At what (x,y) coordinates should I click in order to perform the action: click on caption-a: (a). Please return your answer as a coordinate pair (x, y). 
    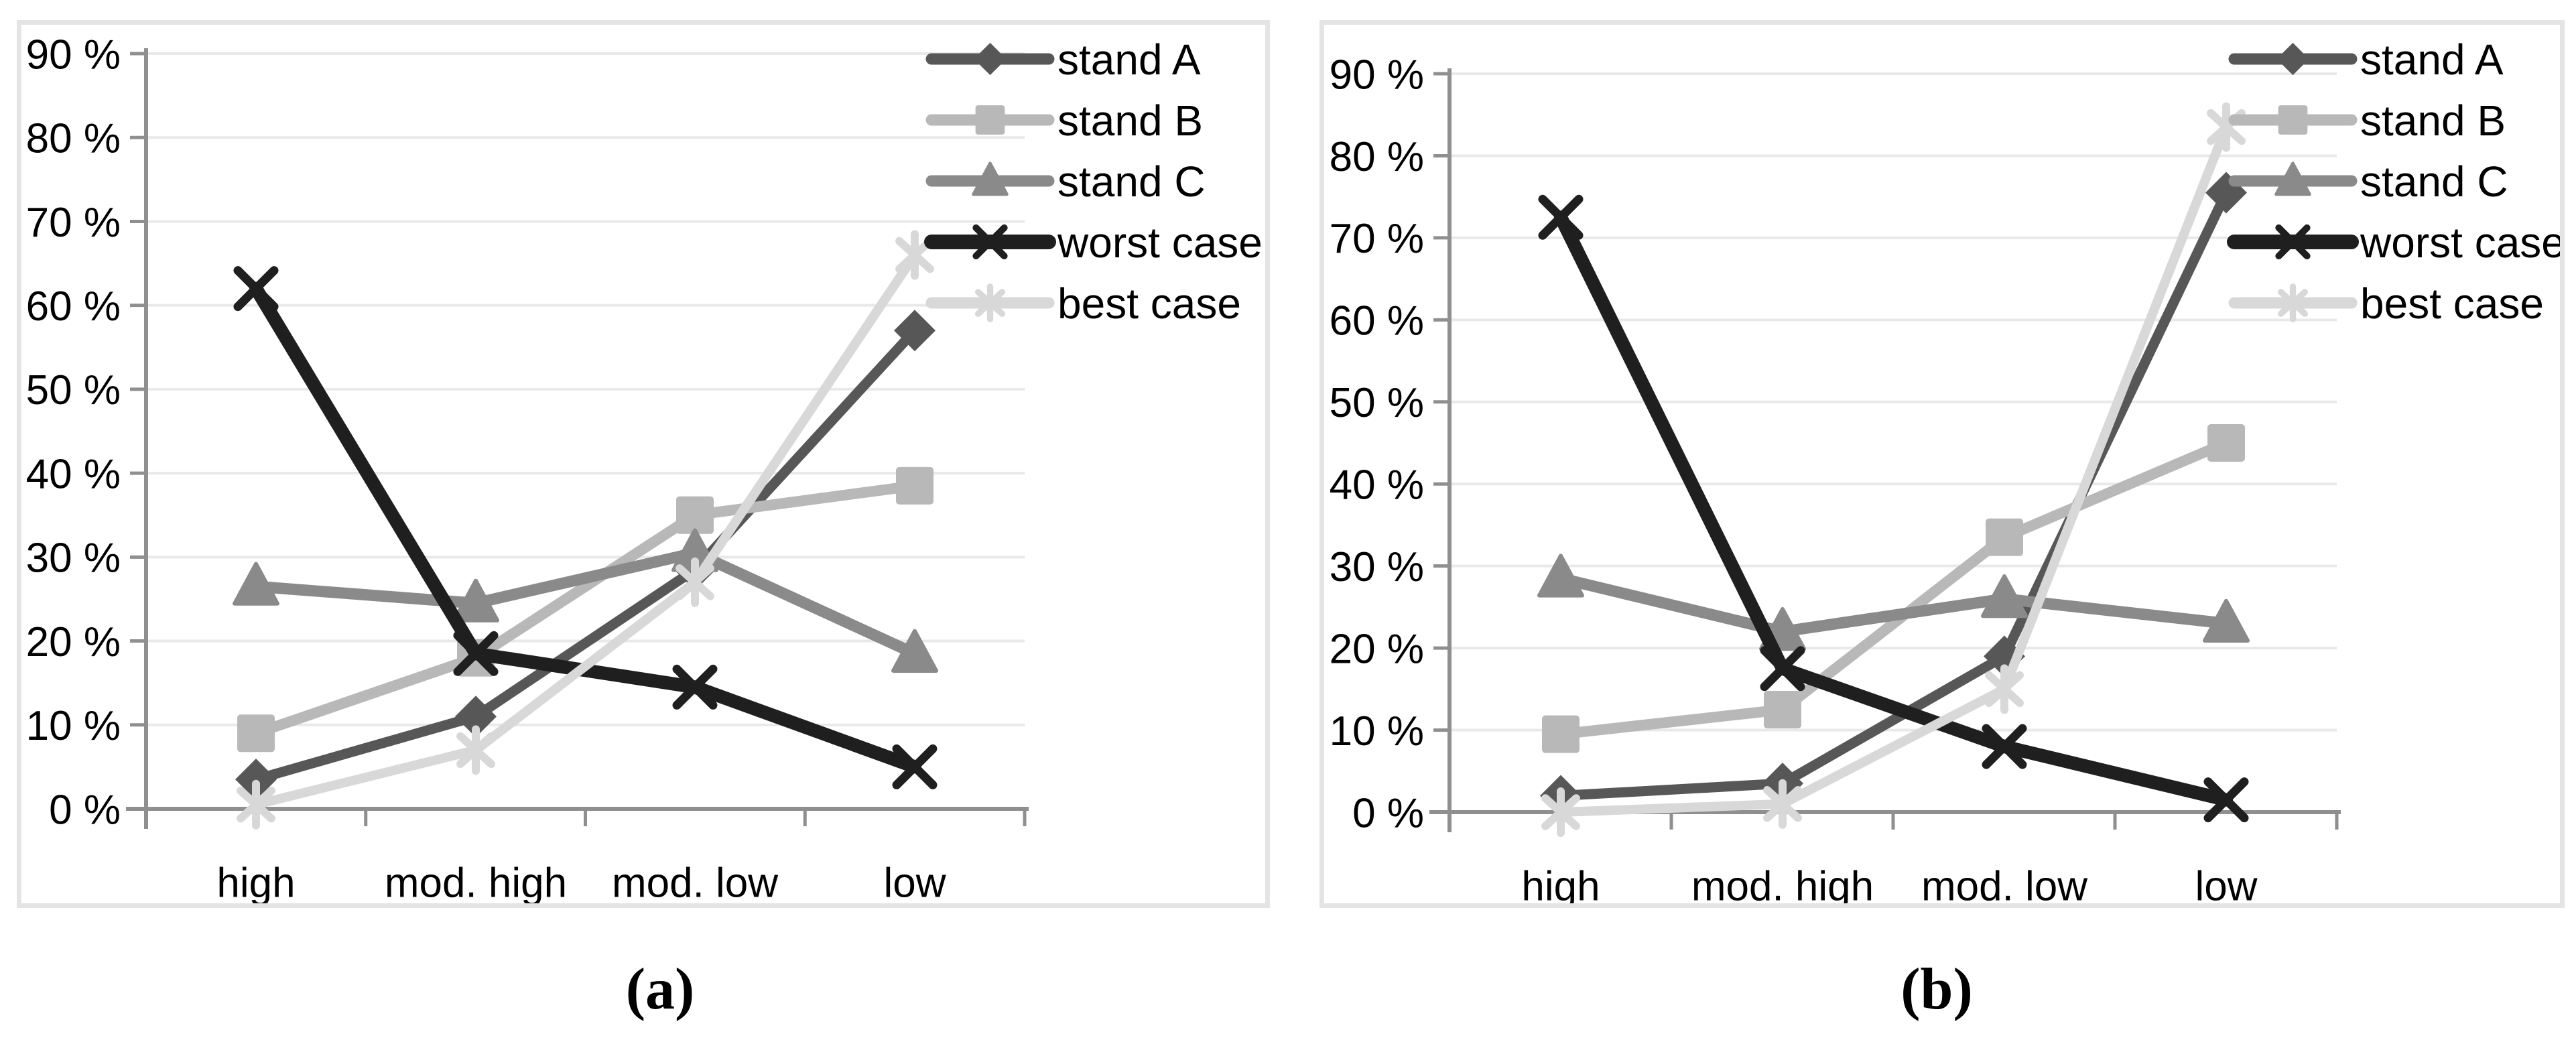
    Looking at the image, I should click on (660, 989).